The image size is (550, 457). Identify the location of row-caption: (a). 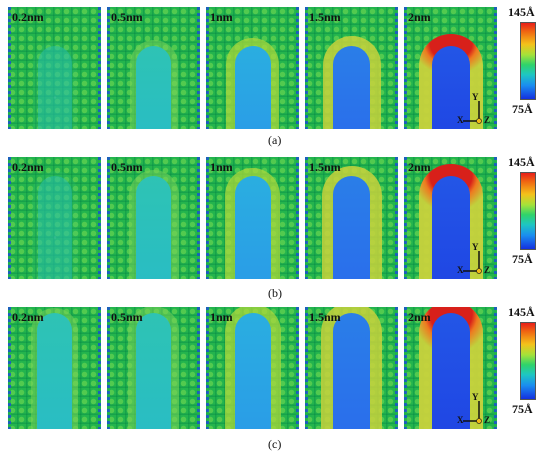
(275, 140).